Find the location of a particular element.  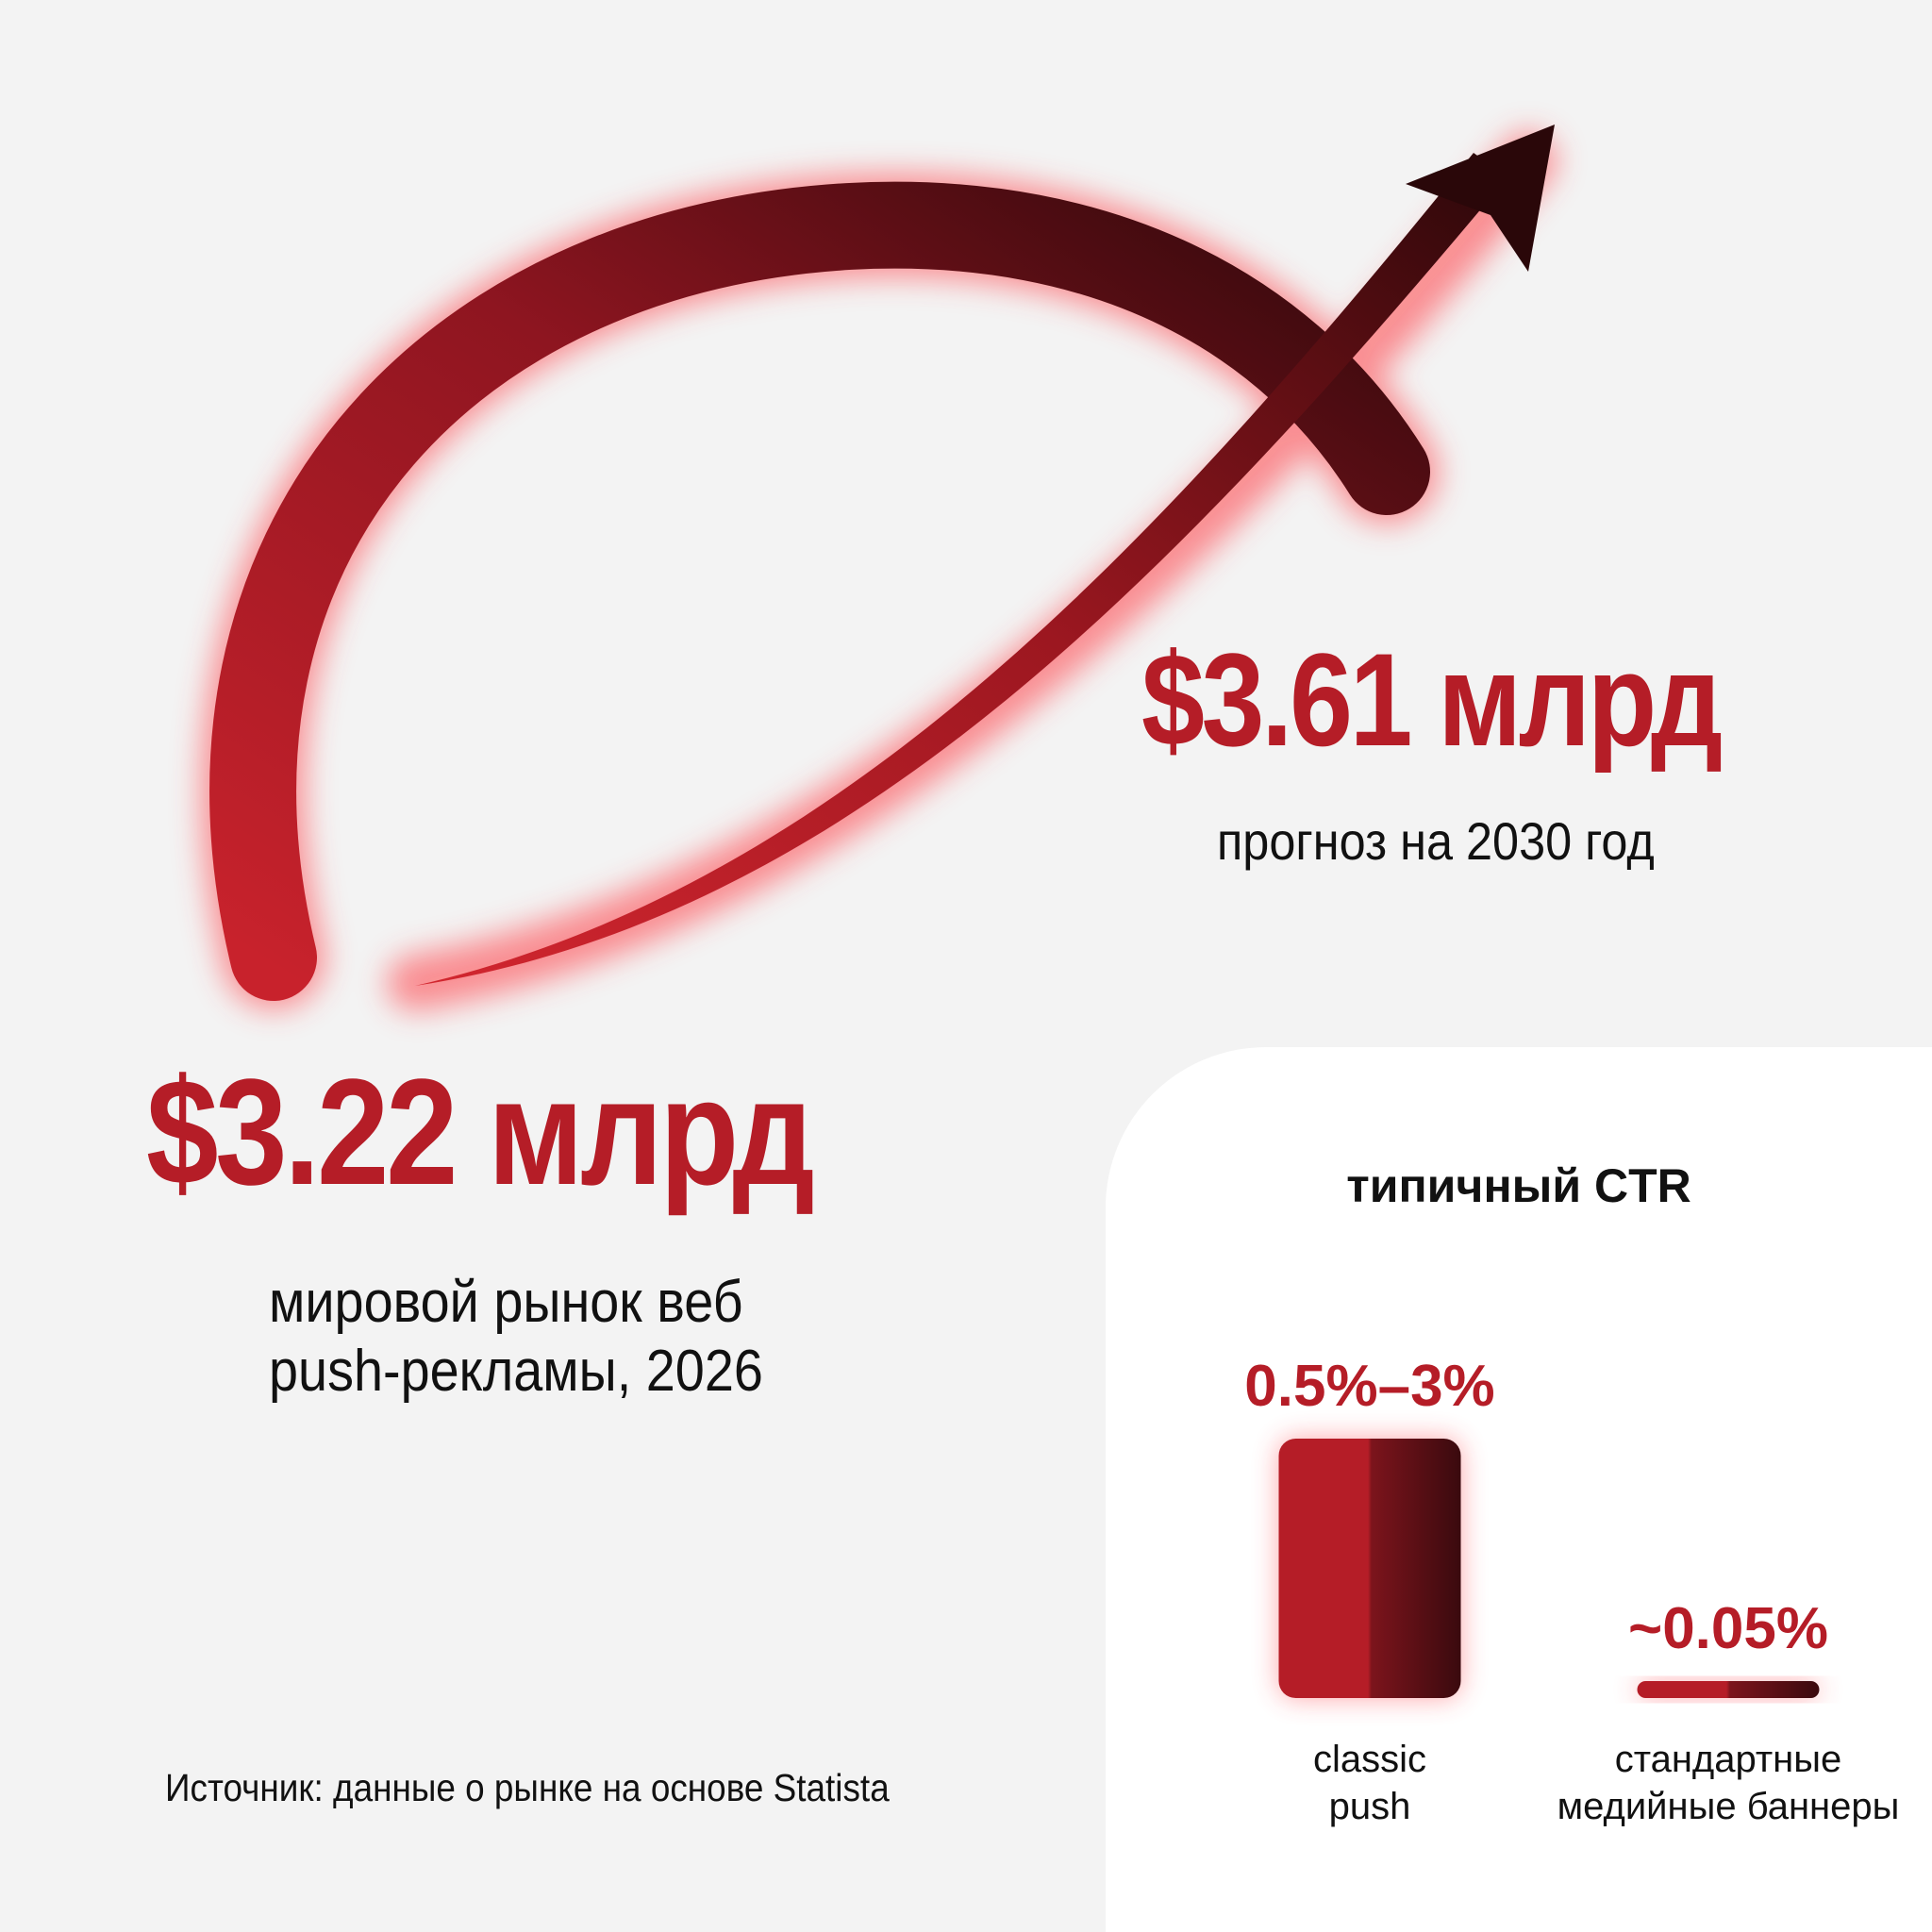

market-caption-line1: мировой рынок веб is located at coordinates (506, 1302).